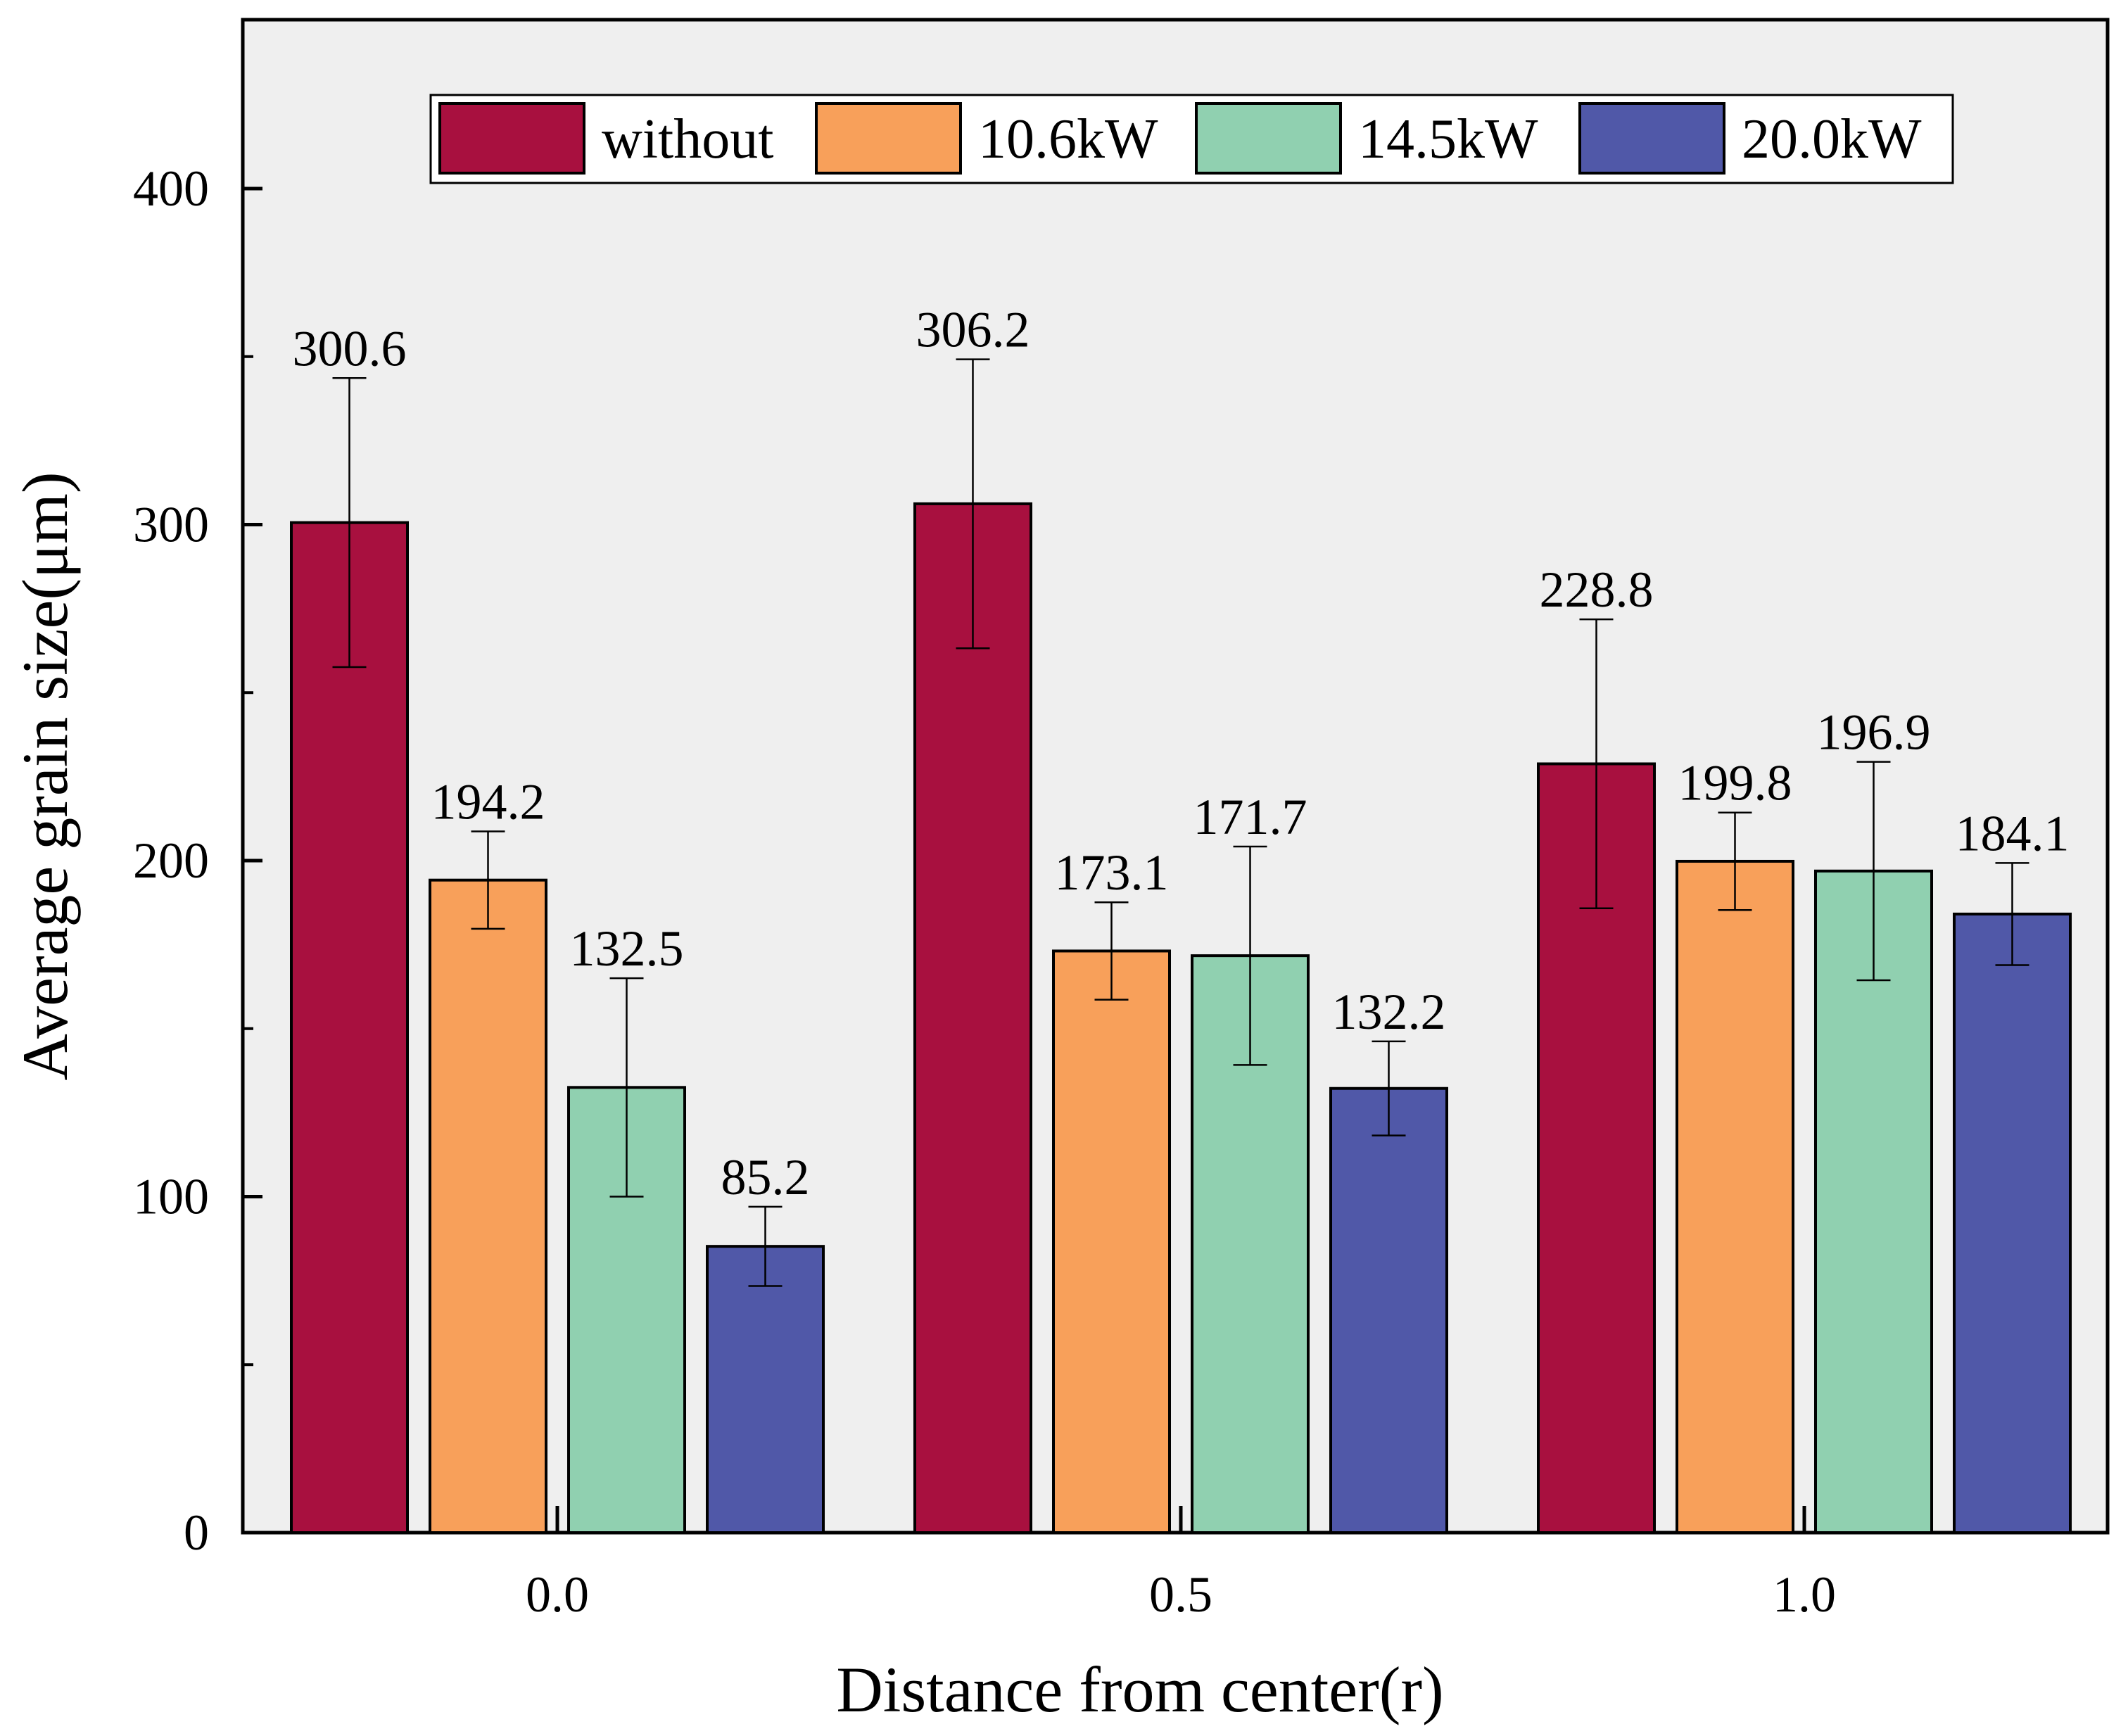 The image size is (2128, 1736). I want to click on legend: without 10.6kW 14.5kW 20.0kW, so click(1191, 139).